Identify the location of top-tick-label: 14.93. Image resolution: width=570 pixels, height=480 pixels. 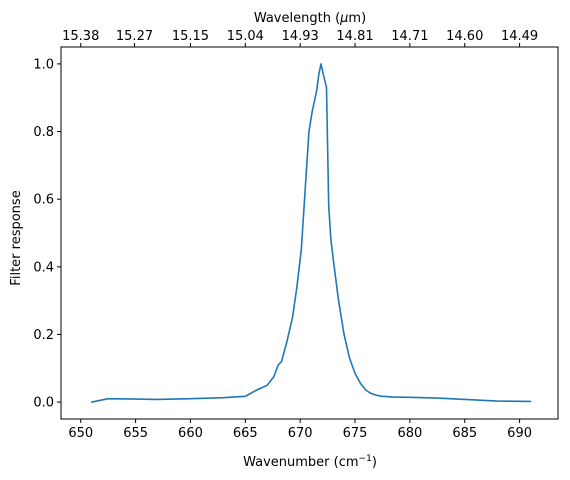
(300, 36).